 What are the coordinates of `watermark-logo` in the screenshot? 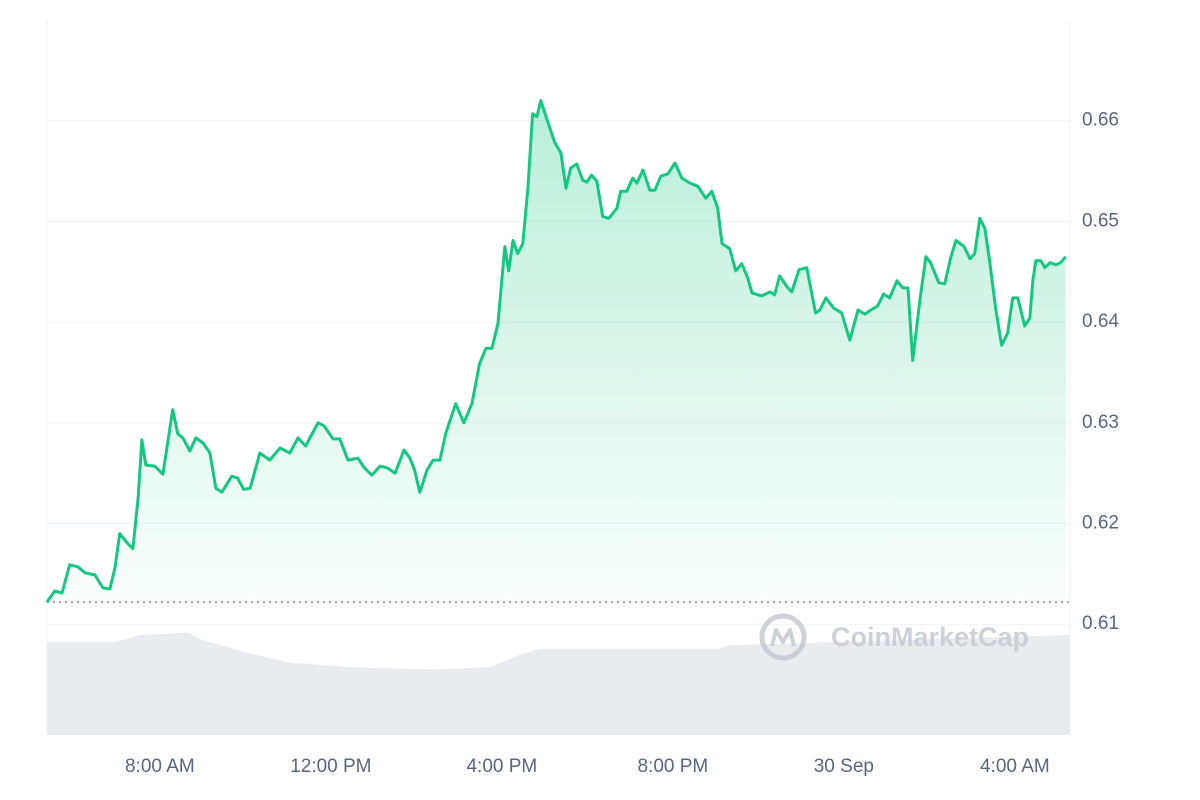 It's located at (783, 637).